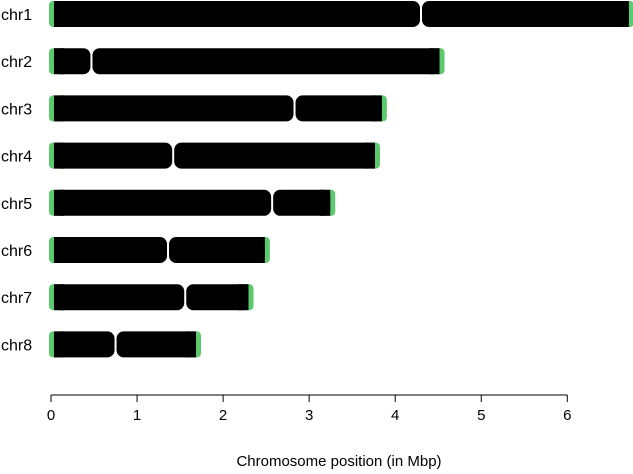 The height and width of the screenshot is (474, 633). What do you see at coordinates (16, 62) in the screenshot?
I see `chromosome-label-chr2: chr2` at bounding box center [16, 62].